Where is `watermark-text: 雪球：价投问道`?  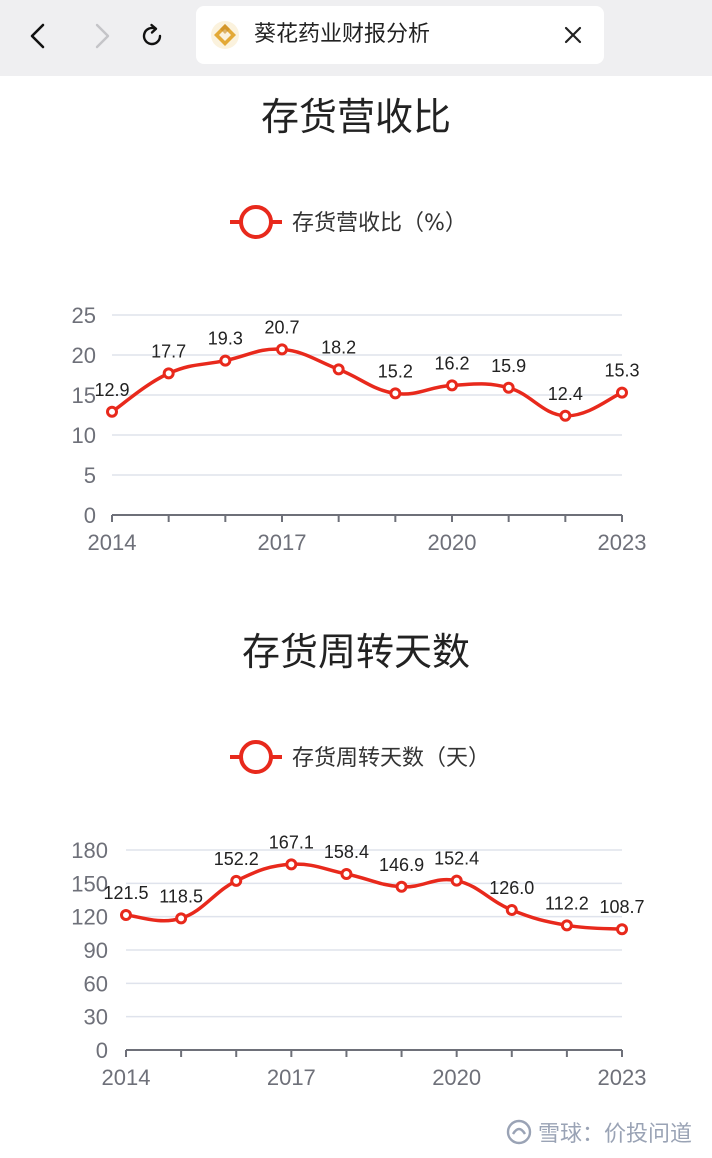
watermark-text: 雪球：价投问道 is located at coordinates (614, 1134).